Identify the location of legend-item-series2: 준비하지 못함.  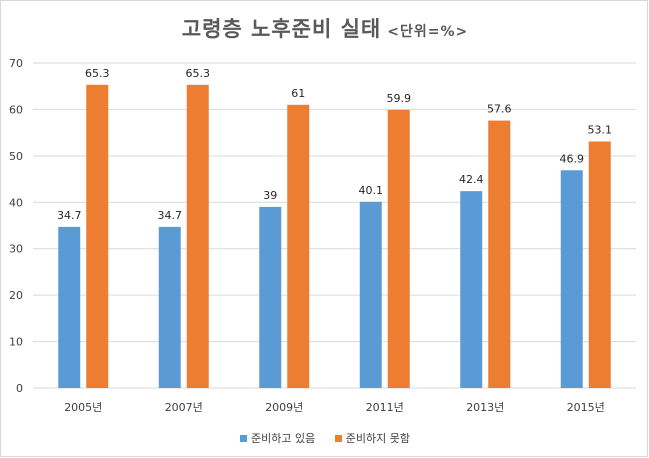
(372, 438).